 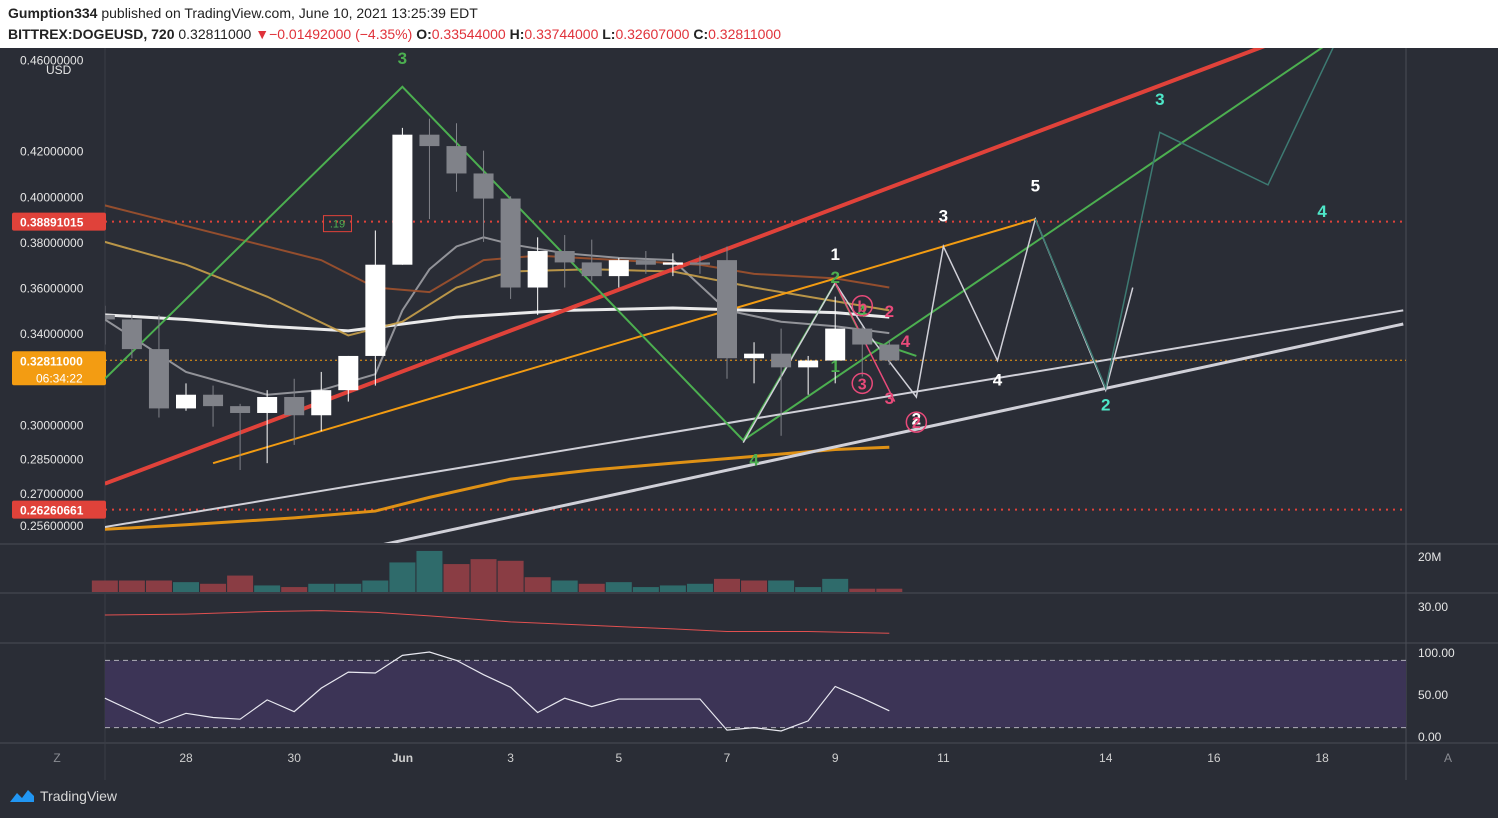 I want to click on price-level-label: 0.26260661, so click(x=52, y=511).